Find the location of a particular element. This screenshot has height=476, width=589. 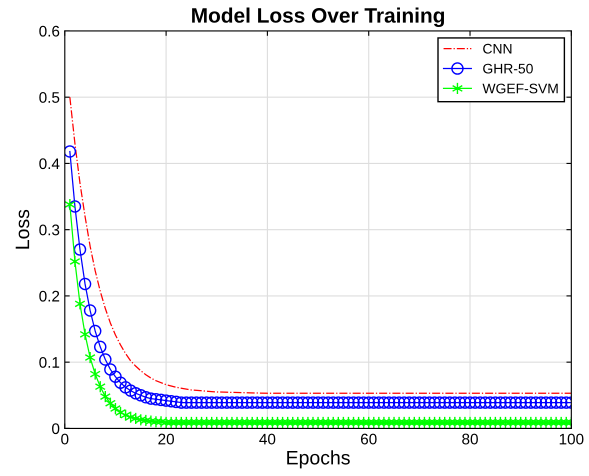

x-tick-label: 80 is located at coordinates (470, 439).